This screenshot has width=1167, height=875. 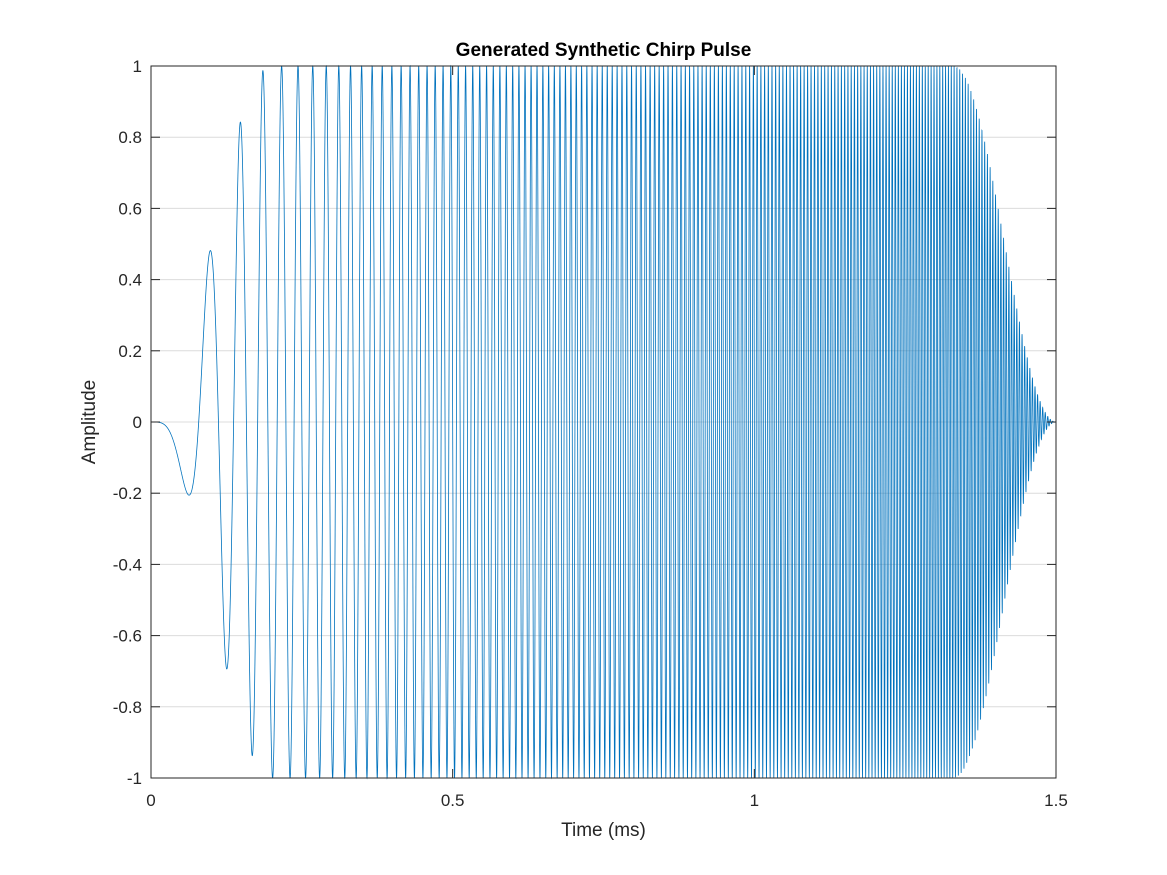 What do you see at coordinates (130, 280) in the screenshot?
I see `y-tick-label: 0.4` at bounding box center [130, 280].